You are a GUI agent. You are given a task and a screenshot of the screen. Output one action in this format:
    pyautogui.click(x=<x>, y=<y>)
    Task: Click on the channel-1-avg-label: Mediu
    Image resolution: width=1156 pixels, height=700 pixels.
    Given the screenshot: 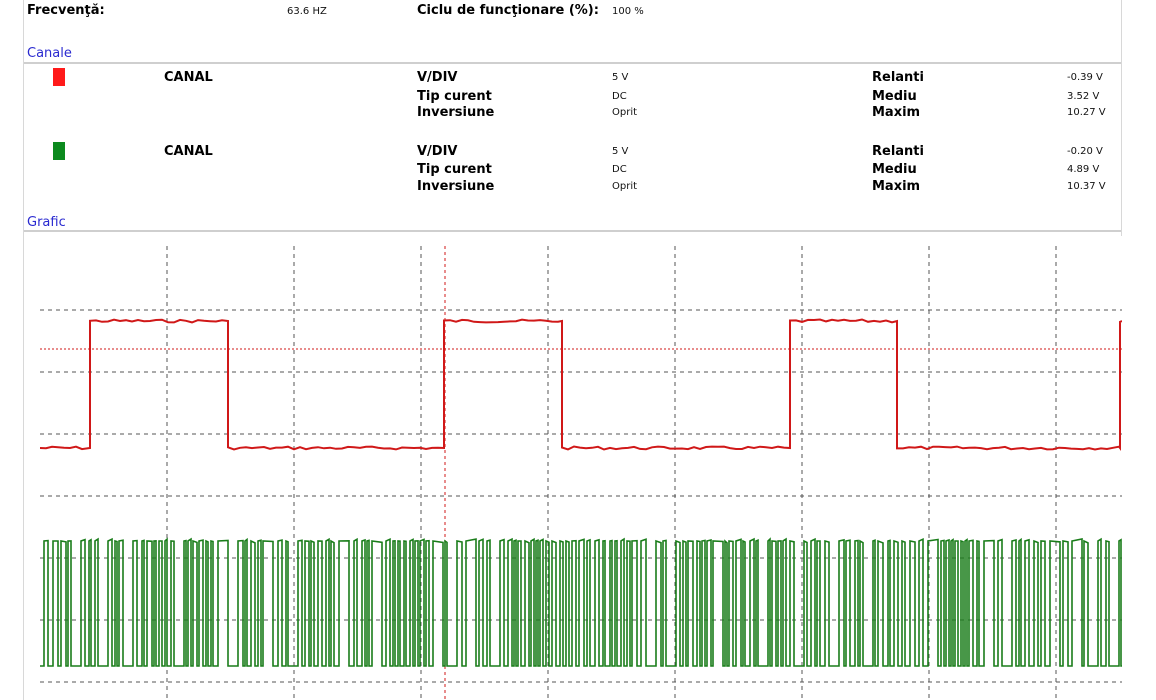 What is the action you would take?
    pyautogui.click(x=894, y=96)
    